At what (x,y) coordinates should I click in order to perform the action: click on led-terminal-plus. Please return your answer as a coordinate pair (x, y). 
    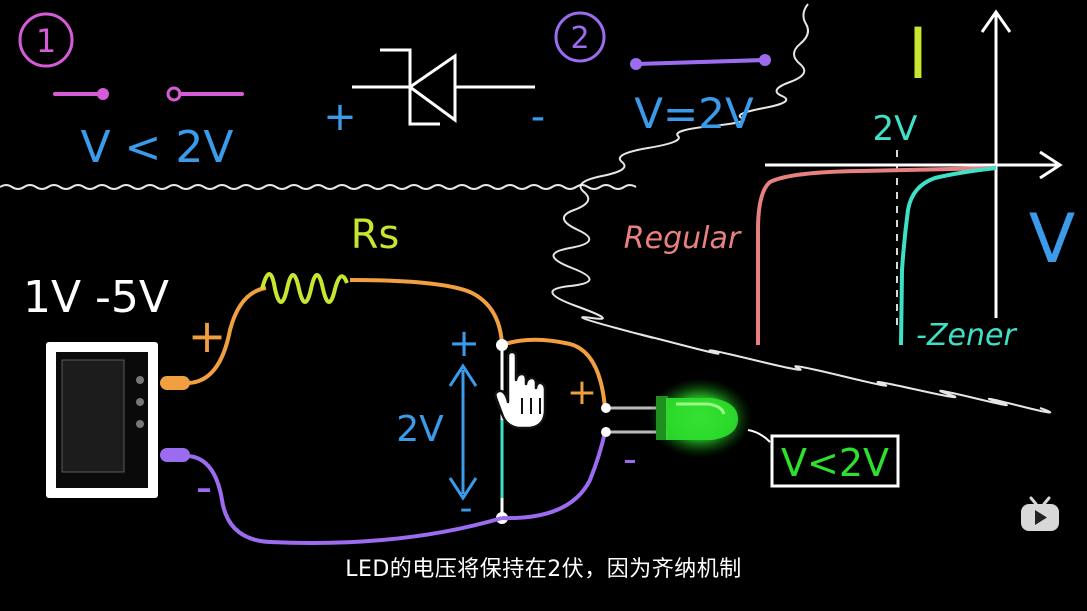
    Looking at the image, I should click on (606, 408).